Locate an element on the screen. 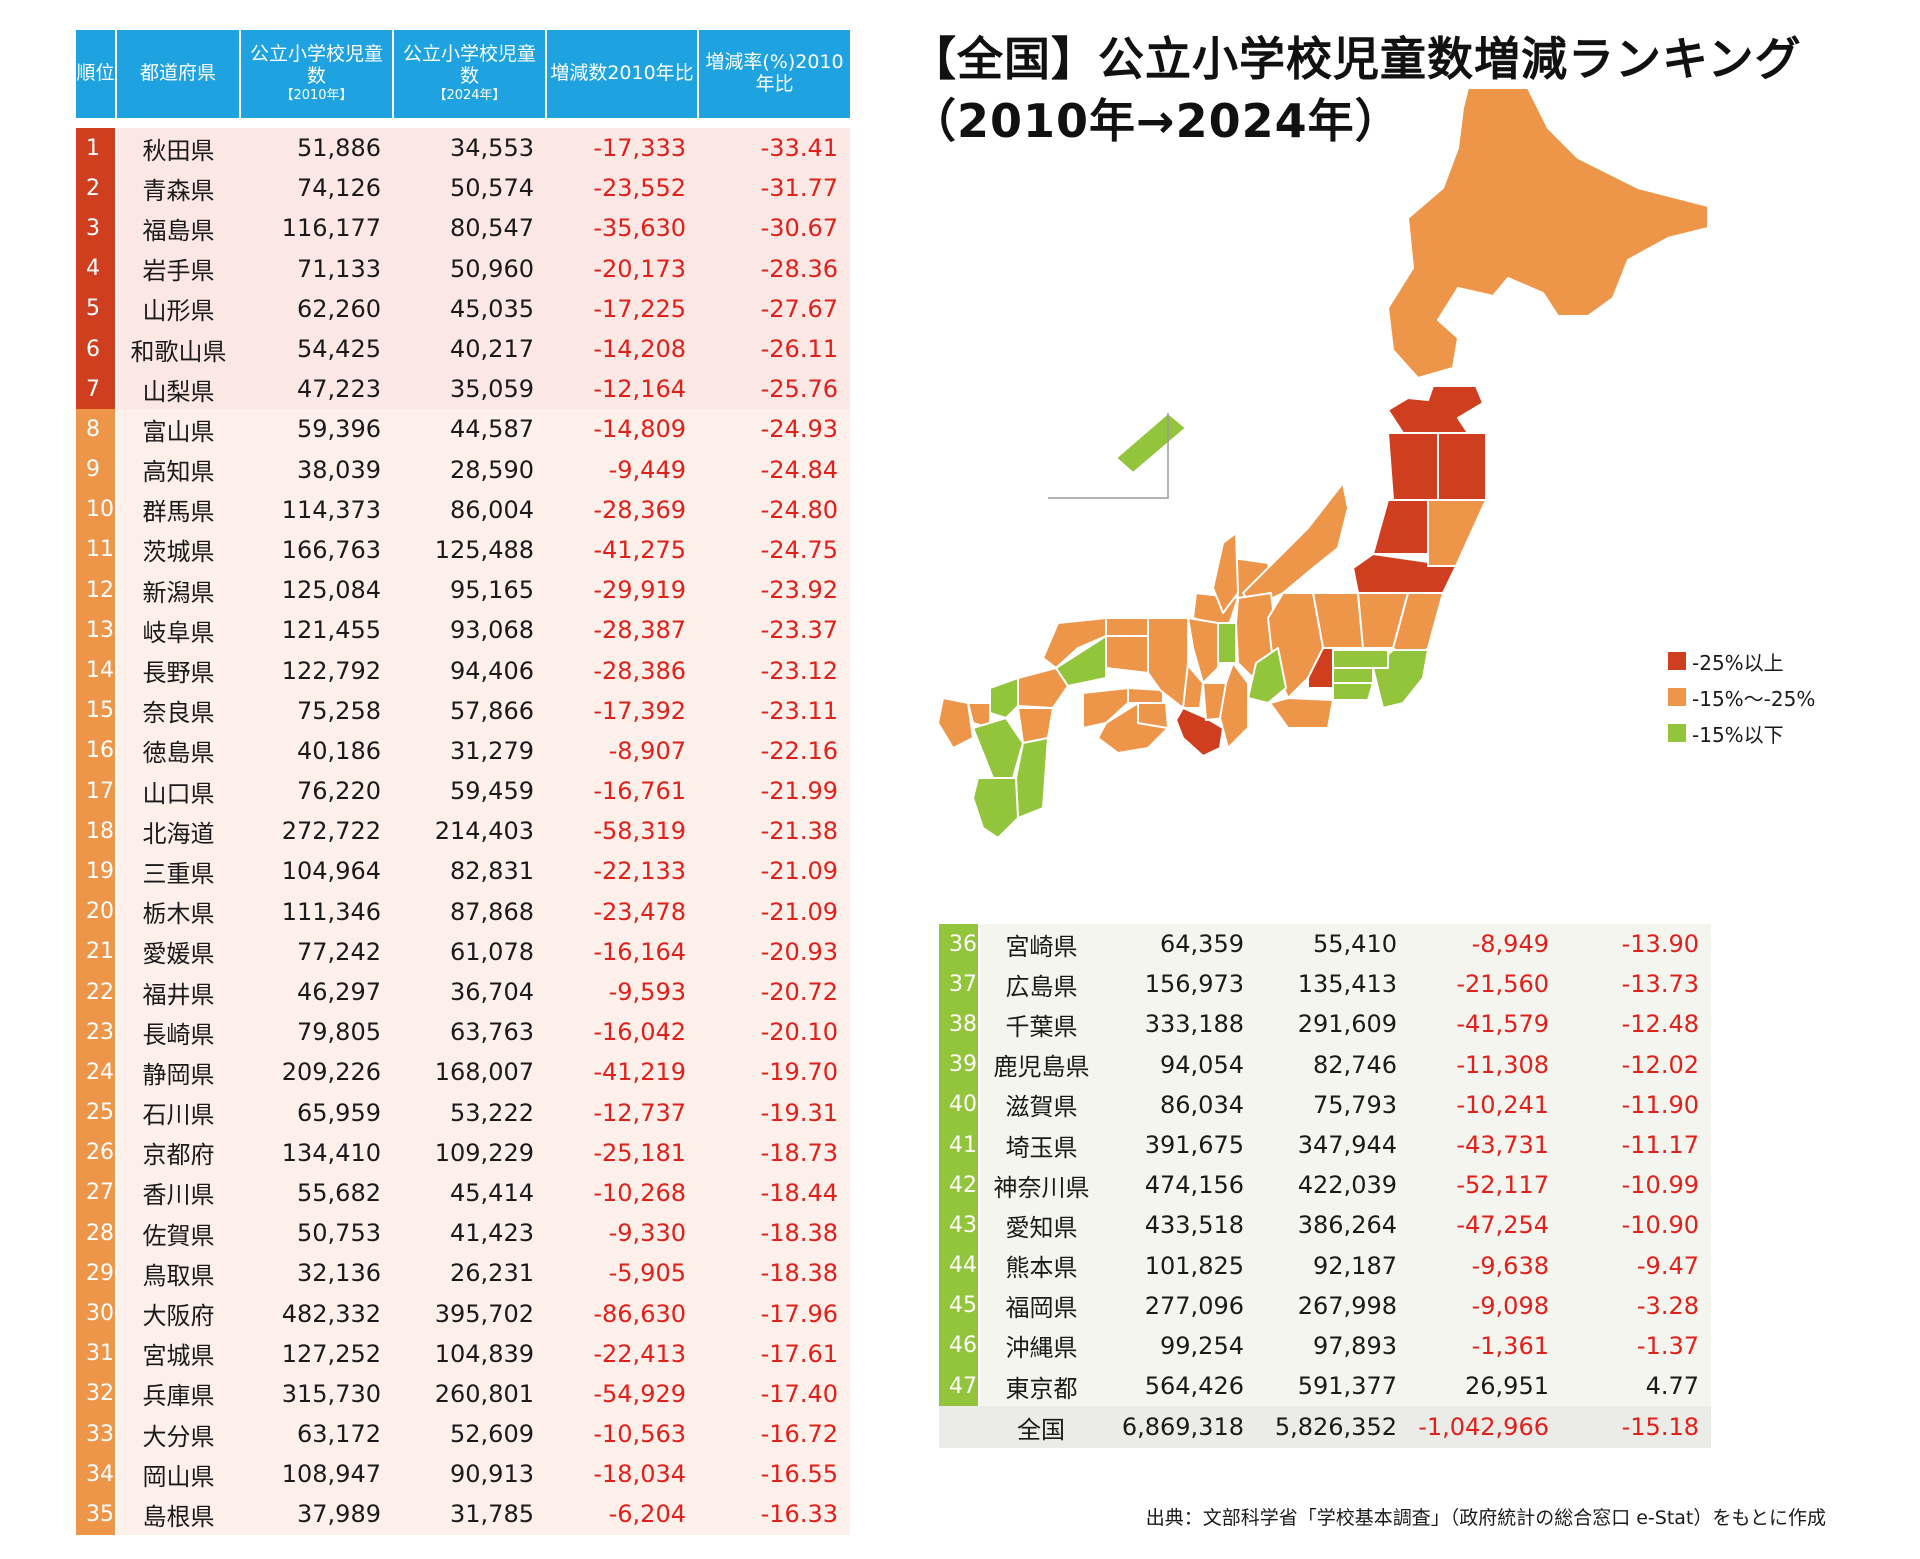  prefecture-cell: 佐賀県 is located at coordinates (178, 1233).